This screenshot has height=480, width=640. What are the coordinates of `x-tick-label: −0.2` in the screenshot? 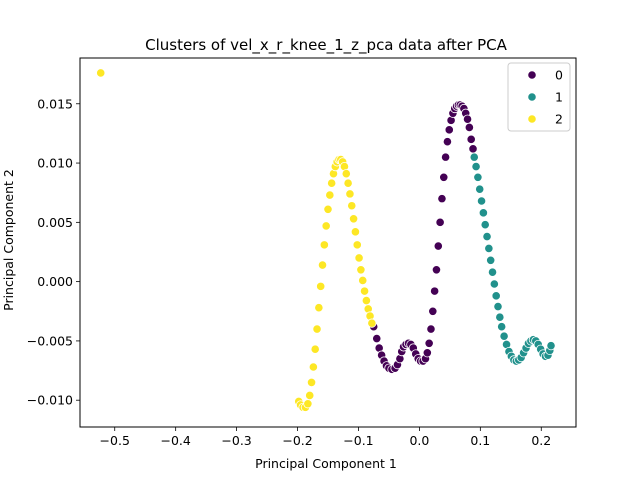 It's located at (297, 440).